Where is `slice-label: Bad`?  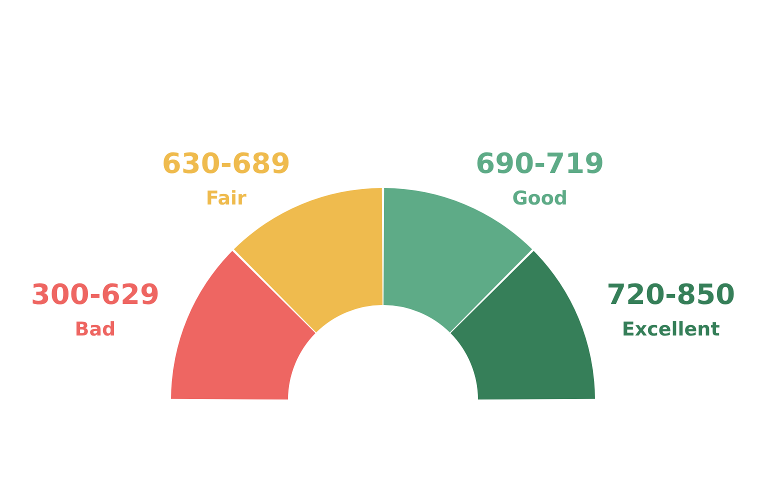 slice-label: Bad is located at coordinates (95, 329).